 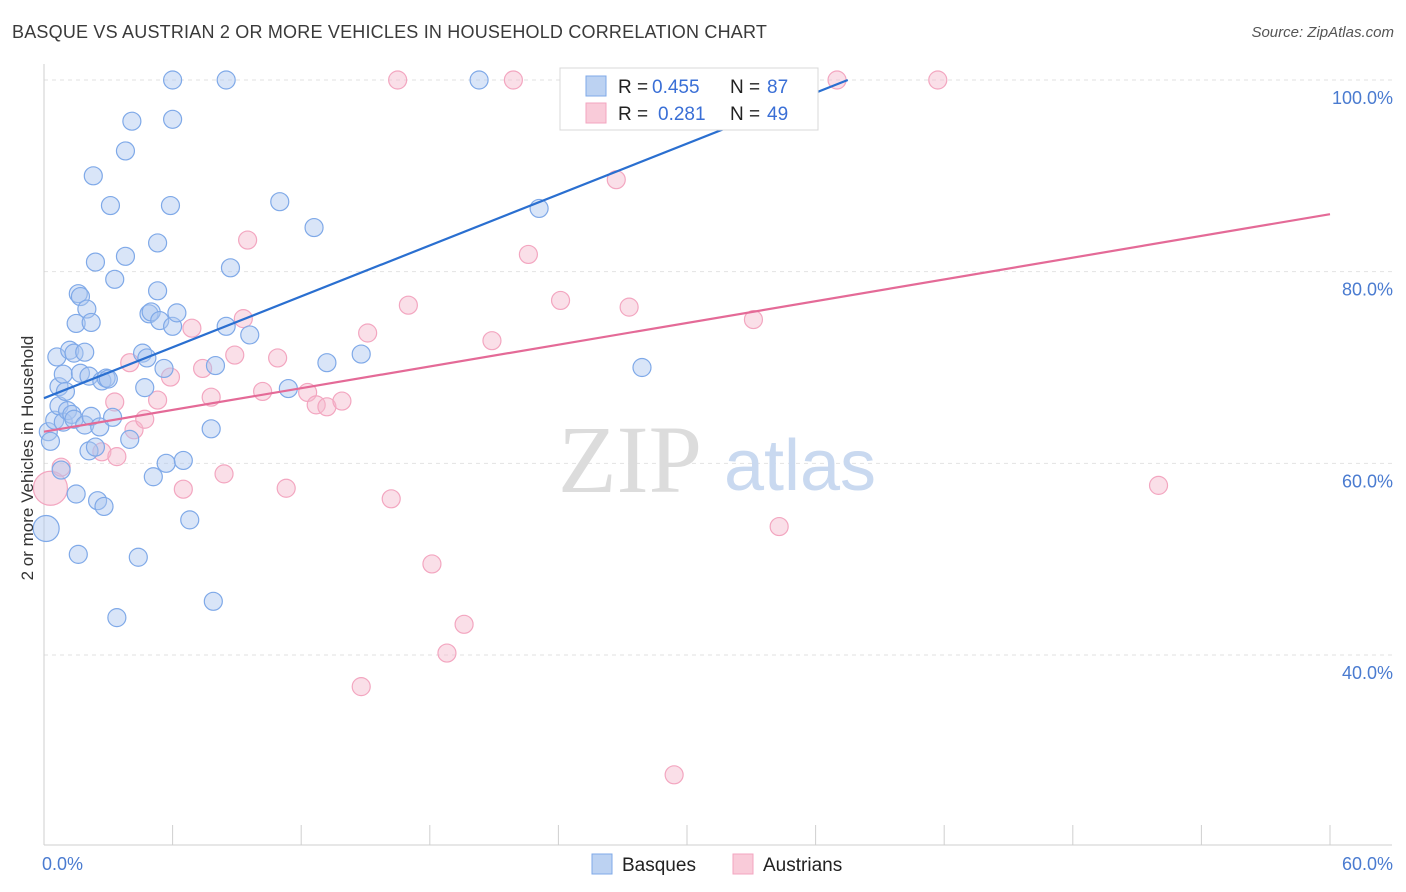 I want to click on bottom-legend-swatch-basques, so click(x=602, y=864).